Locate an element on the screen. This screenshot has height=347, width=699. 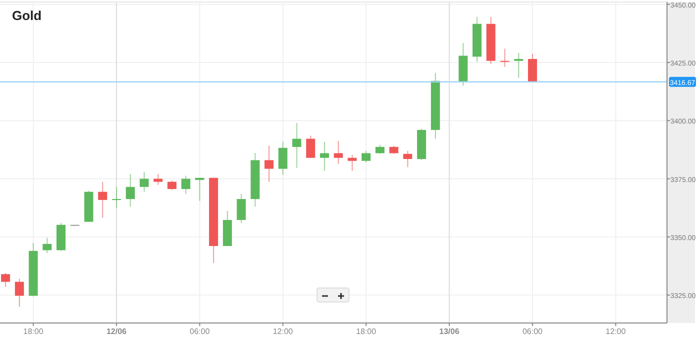
x-tick-label: 13/06 is located at coordinates (449, 331).